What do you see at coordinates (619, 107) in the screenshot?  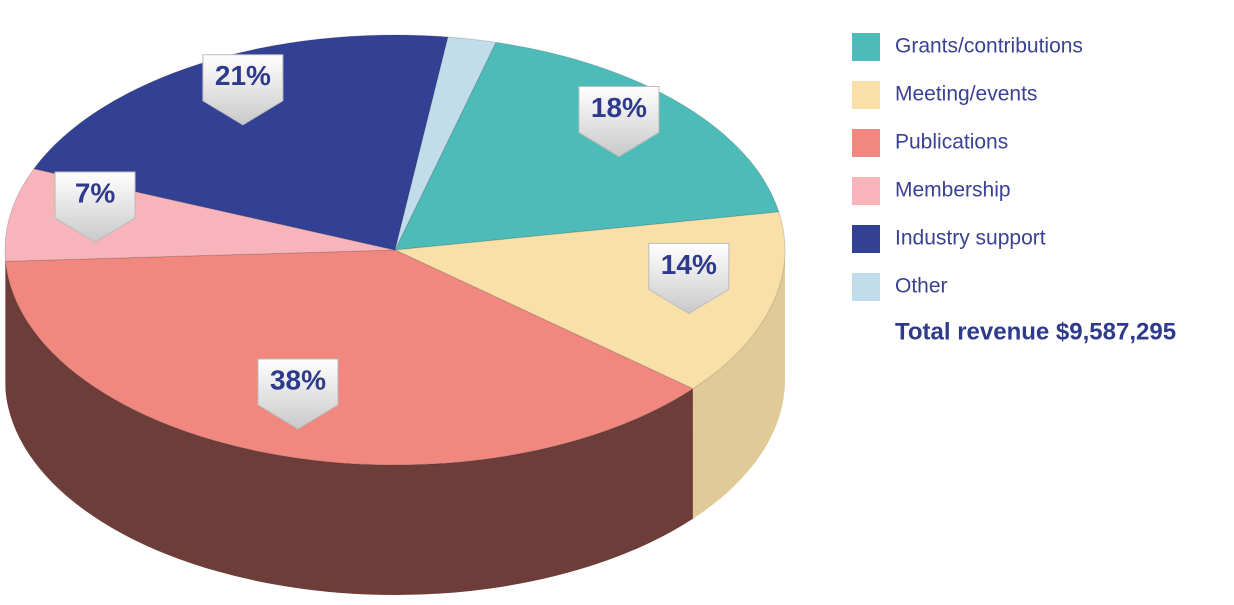 I see `data-label: 18%` at bounding box center [619, 107].